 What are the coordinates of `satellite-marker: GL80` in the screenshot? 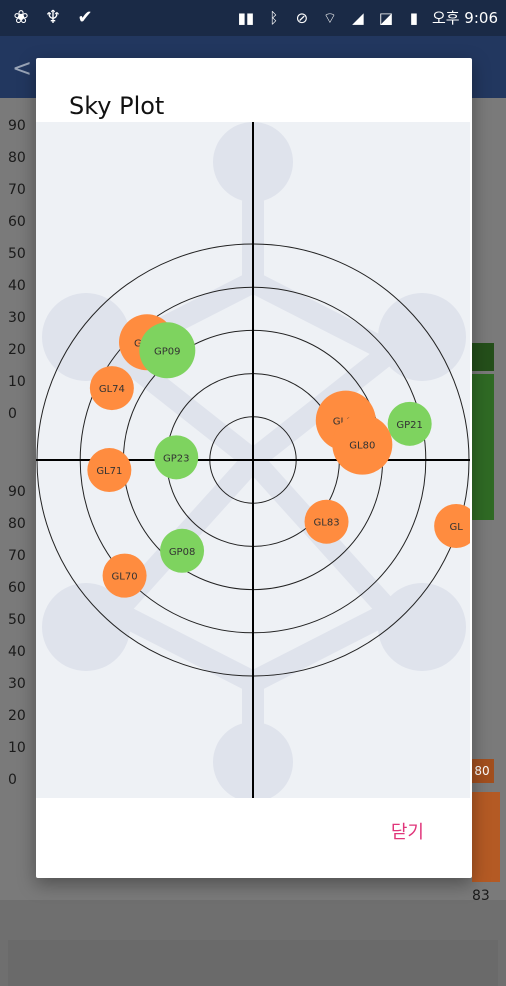 It's located at (362, 444).